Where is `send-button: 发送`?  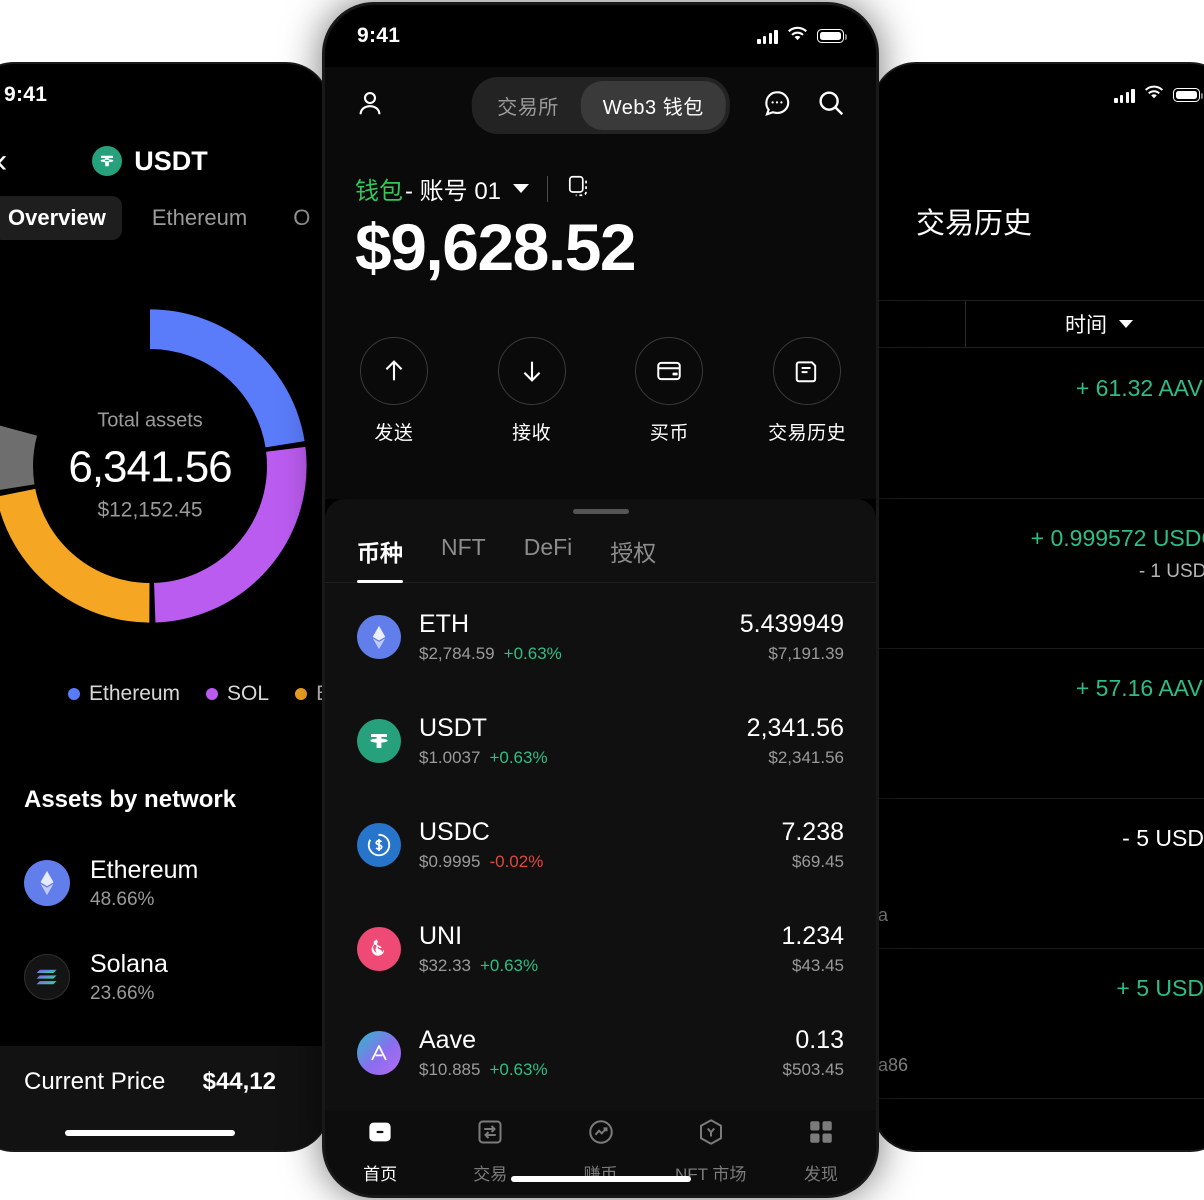
send-button: 发送 is located at coordinates (394, 391).